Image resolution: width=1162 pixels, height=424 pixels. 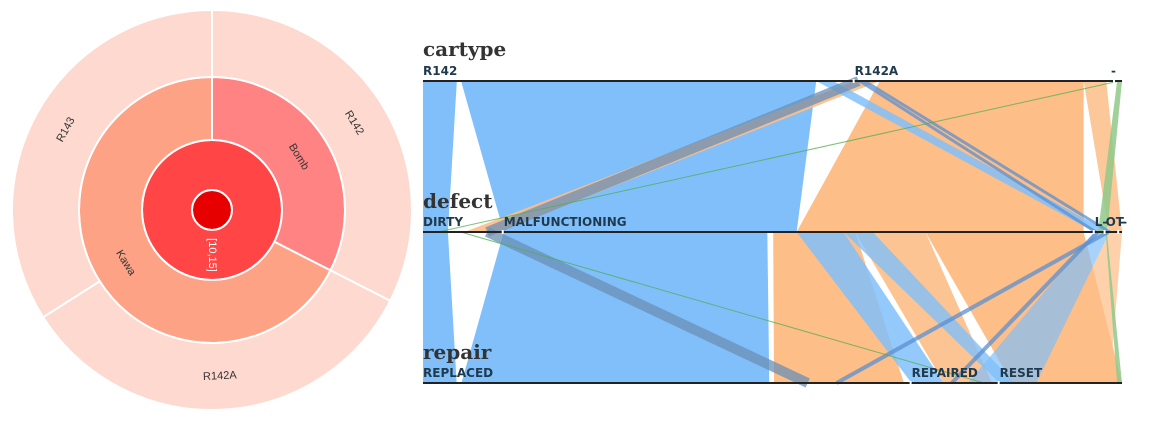 I want to click on category-label-repair: REPAIRED, so click(x=945, y=373).